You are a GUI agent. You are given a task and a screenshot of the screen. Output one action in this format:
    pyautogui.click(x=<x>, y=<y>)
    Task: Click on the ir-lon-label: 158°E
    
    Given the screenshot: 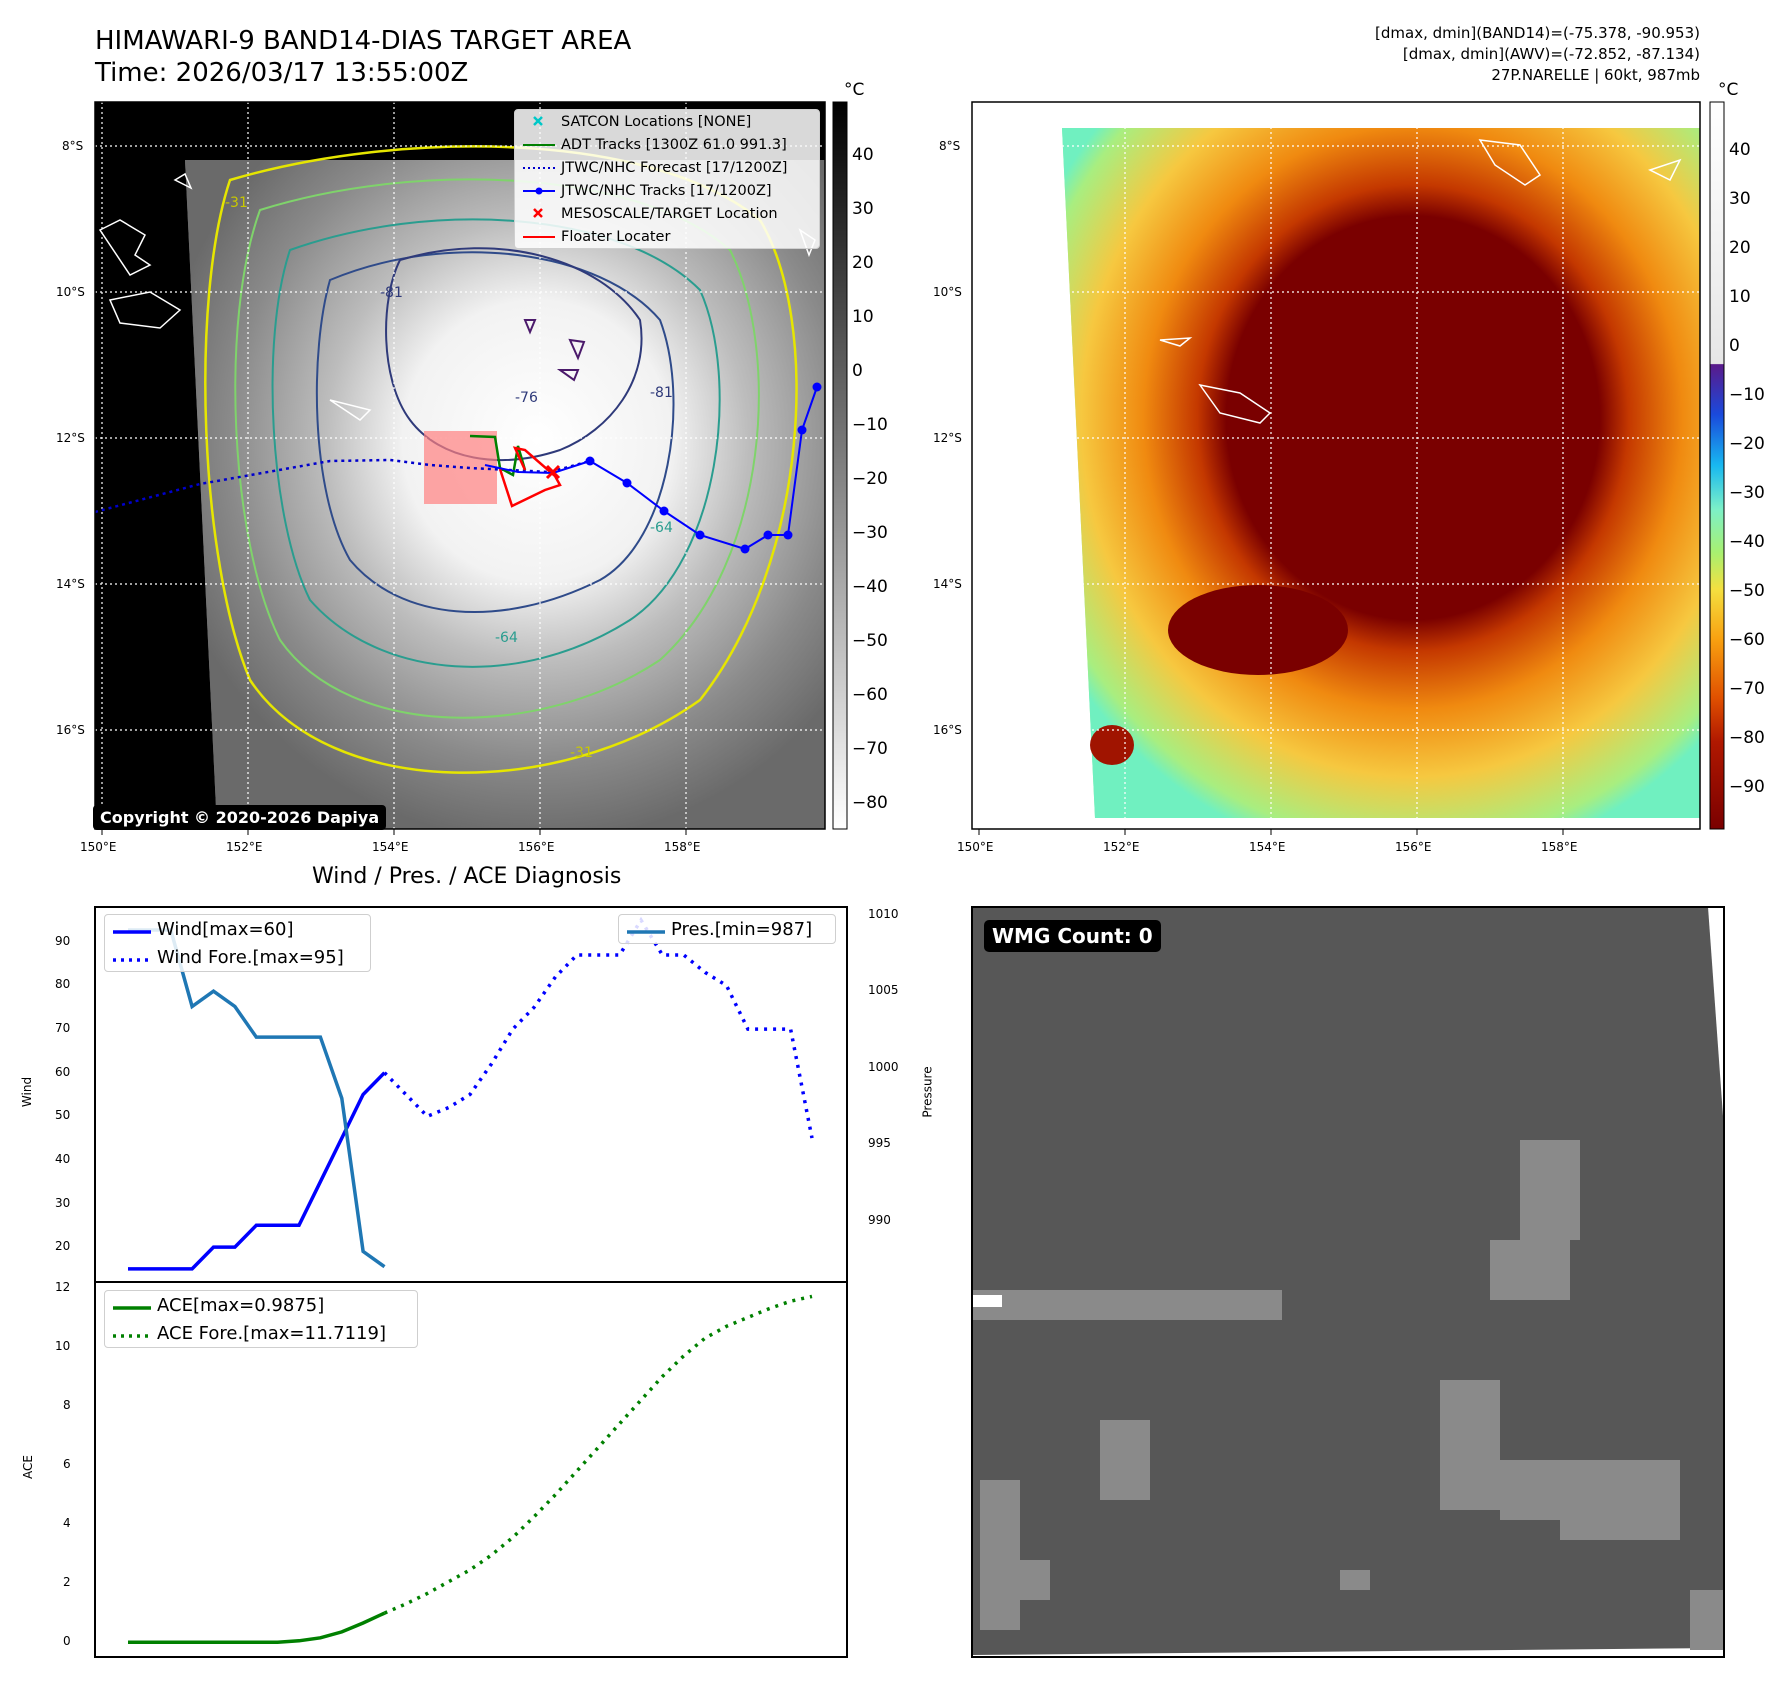 What is the action you would take?
    pyautogui.click(x=682, y=847)
    